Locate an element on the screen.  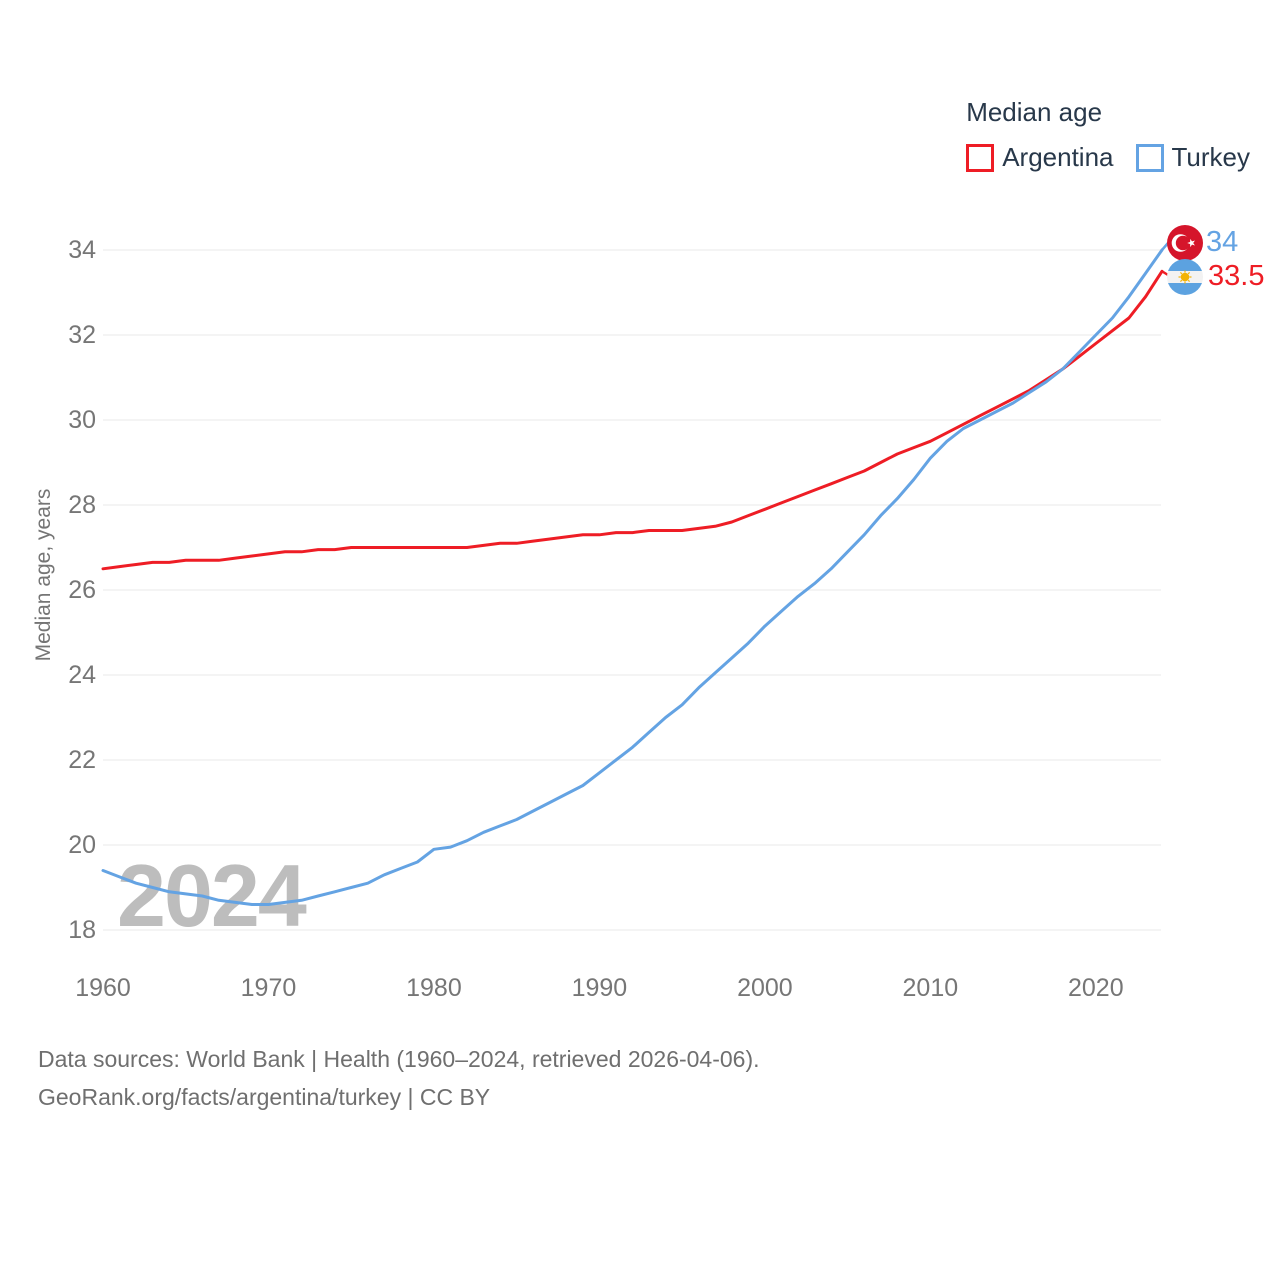
turkey-swatch-icon is located at coordinates (1149, 157).